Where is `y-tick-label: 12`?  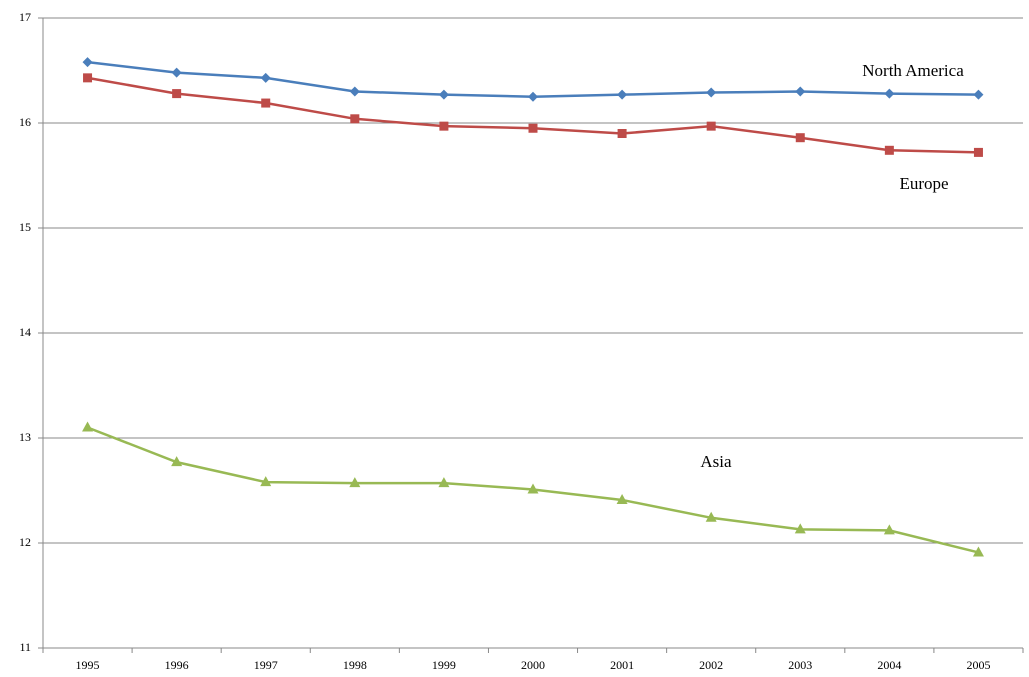 y-tick-label: 12 is located at coordinates (25, 542).